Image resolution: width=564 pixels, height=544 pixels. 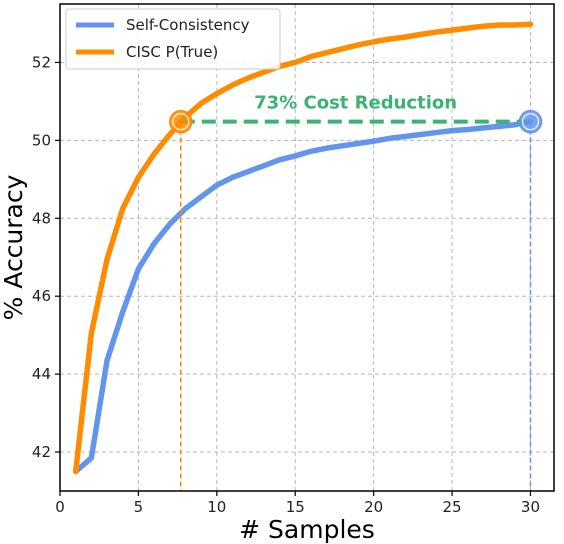 What do you see at coordinates (139, 507) in the screenshot?
I see `x-tick-label: 5` at bounding box center [139, 507].